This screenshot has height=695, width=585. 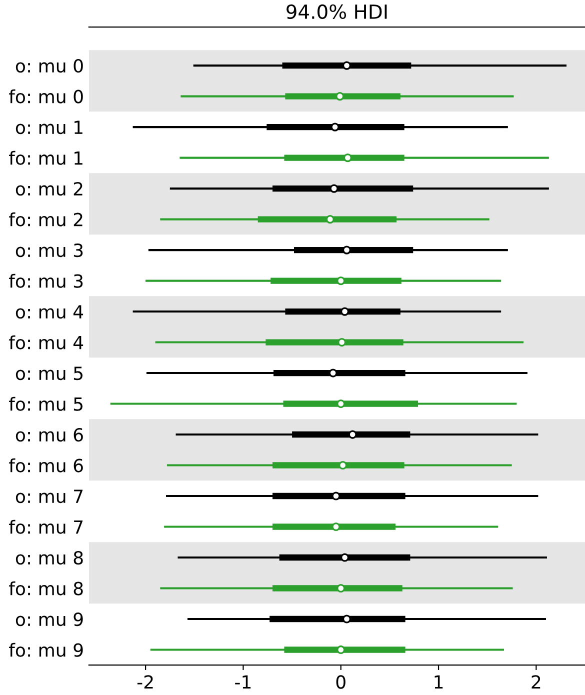 I want to click on y-tick-label: fo: mu 6, so click(x=45, y=465).